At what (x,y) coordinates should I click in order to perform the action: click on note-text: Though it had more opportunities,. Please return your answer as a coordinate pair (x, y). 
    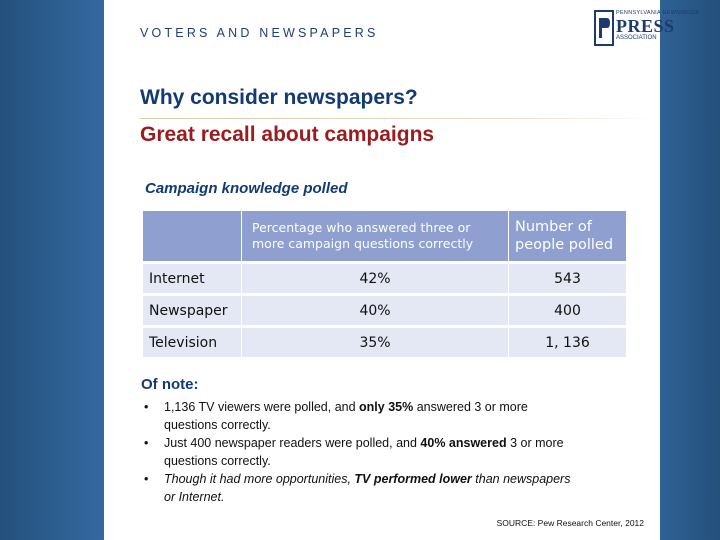
    Looking at the image, I should click on (259, 479).